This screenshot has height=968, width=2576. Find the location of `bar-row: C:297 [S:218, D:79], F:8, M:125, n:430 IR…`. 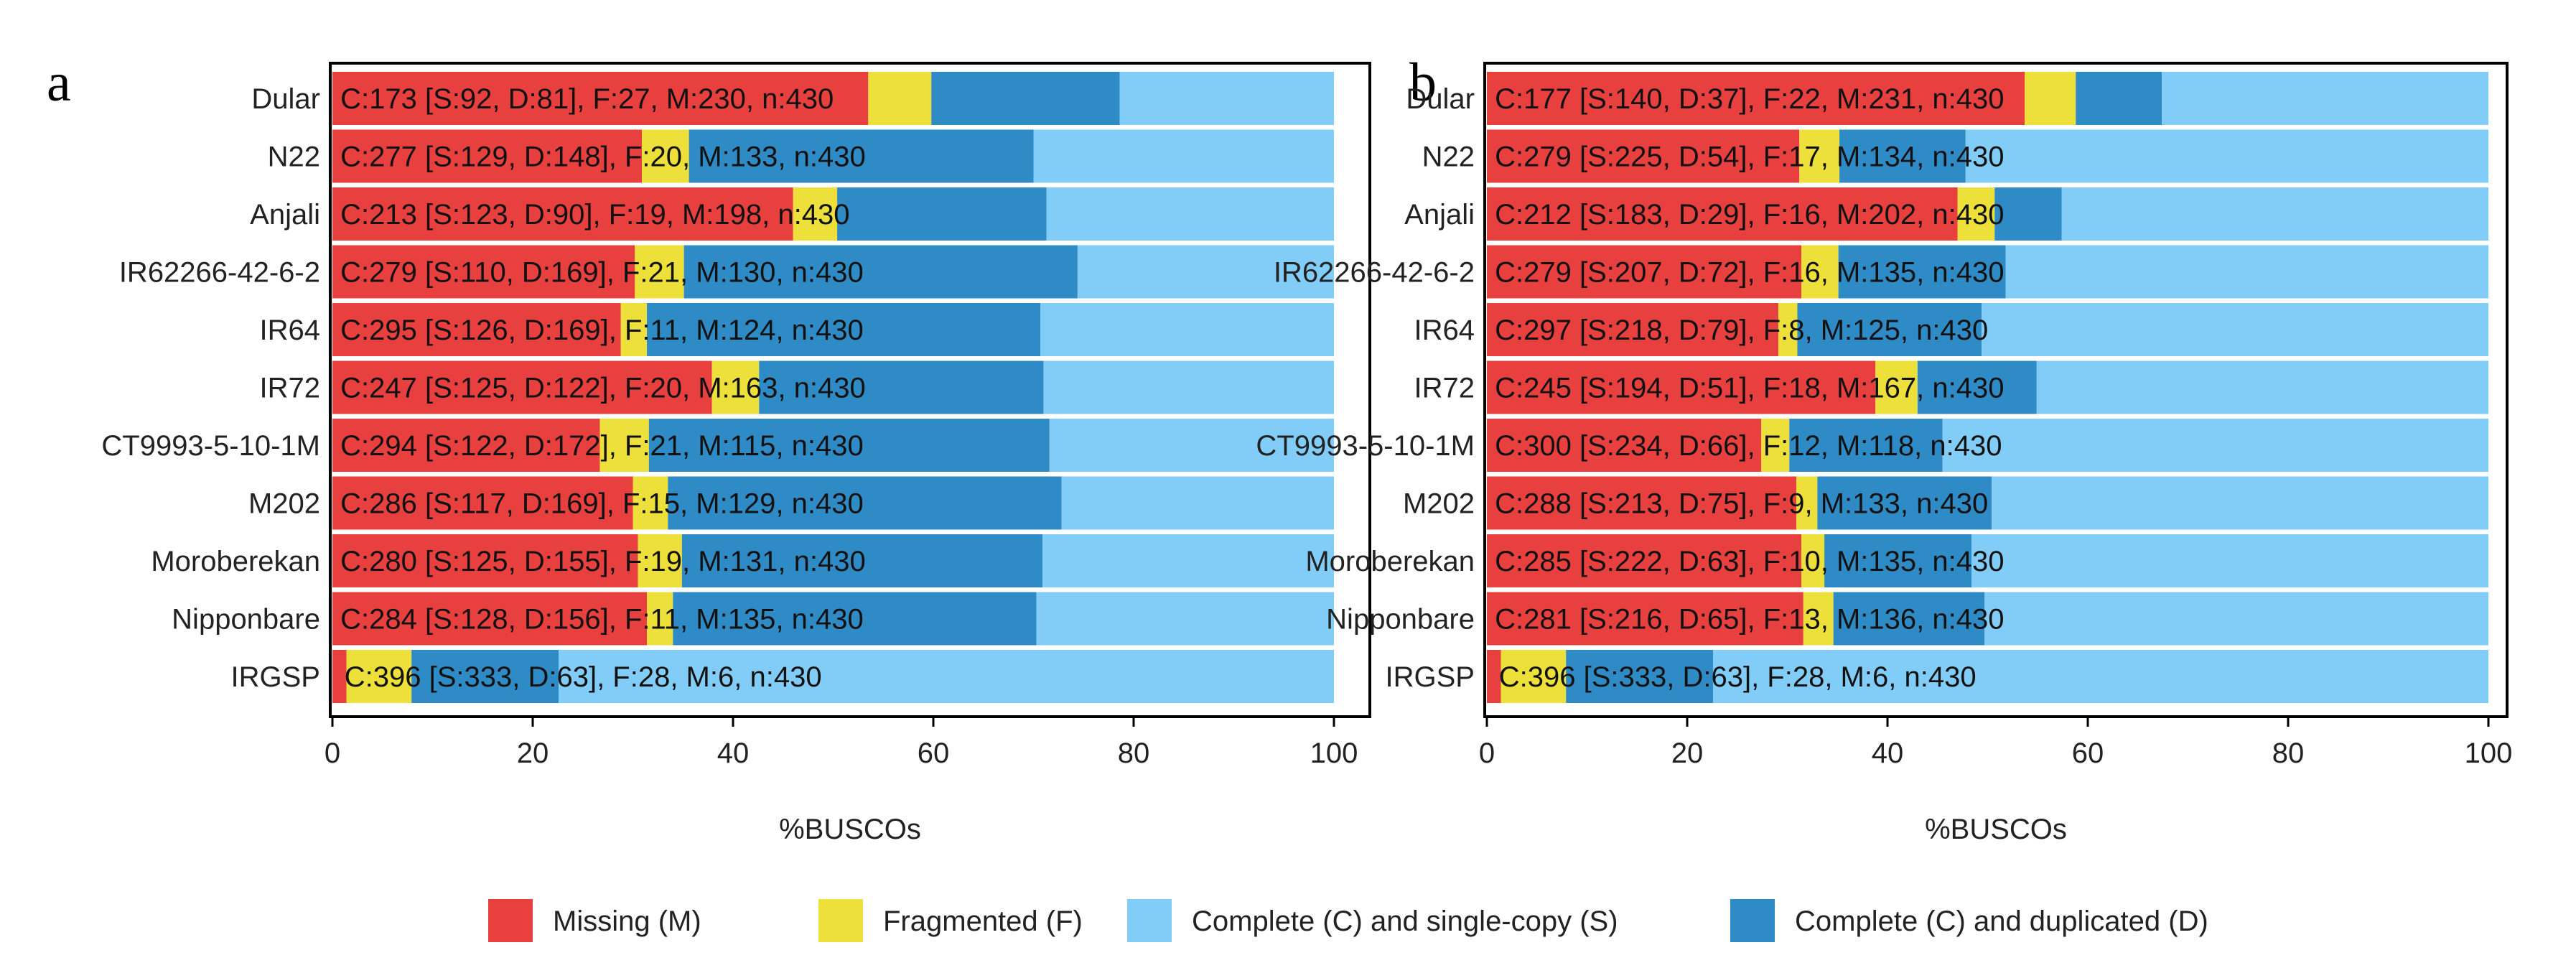

bar-row: C:297 [S:218, D:79], F:8, M:125, n:430 IR… is located at coordinates (1951, 329).